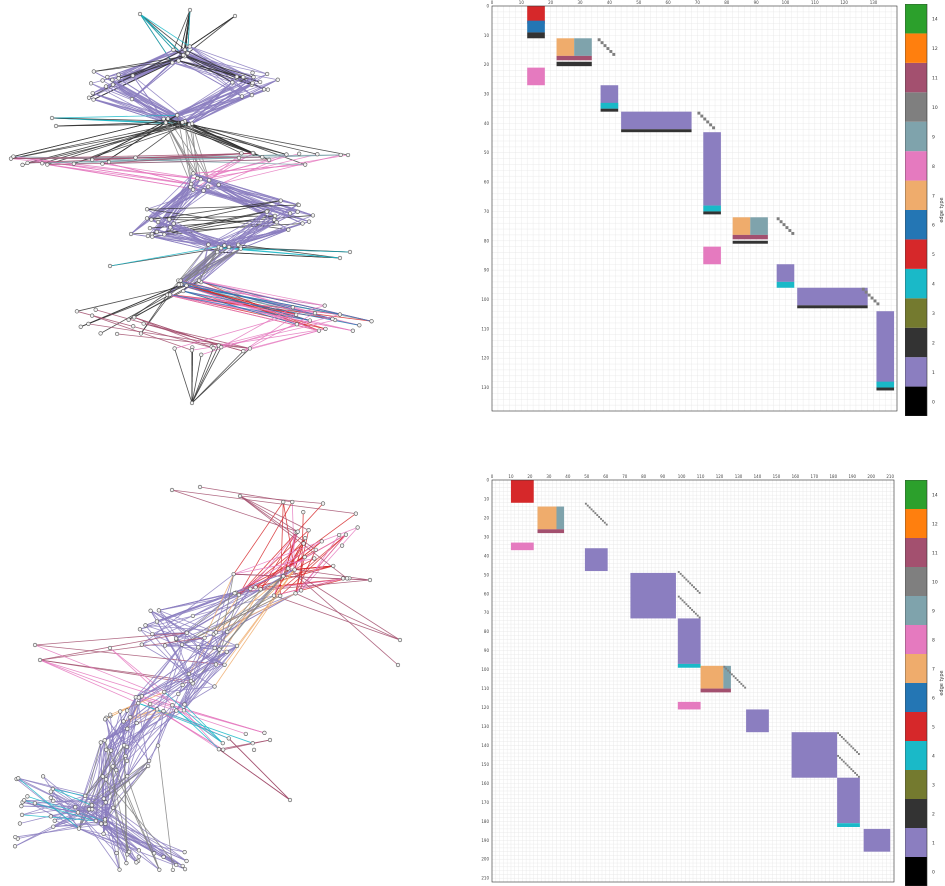 The image size is (945, 886). What do you see at coordinates (890, 476) in the screenshot?
I see `matrix-x-tick-label: 210` at bounding box center [890, 476].